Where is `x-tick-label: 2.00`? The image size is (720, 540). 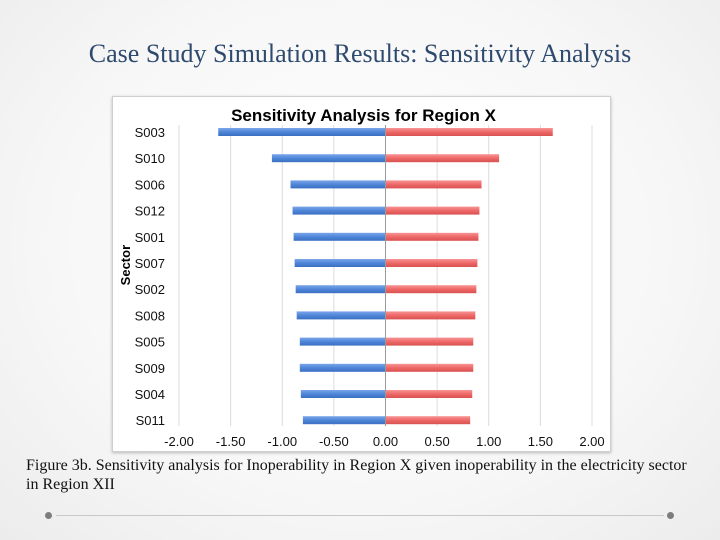 x-tick-label: 2.00 is located at coordinates (591, 441).